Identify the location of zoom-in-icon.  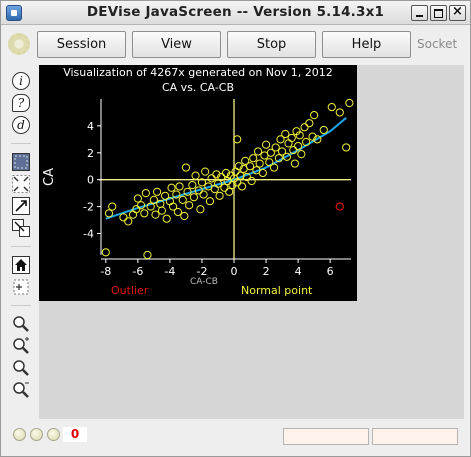
(21, 324).